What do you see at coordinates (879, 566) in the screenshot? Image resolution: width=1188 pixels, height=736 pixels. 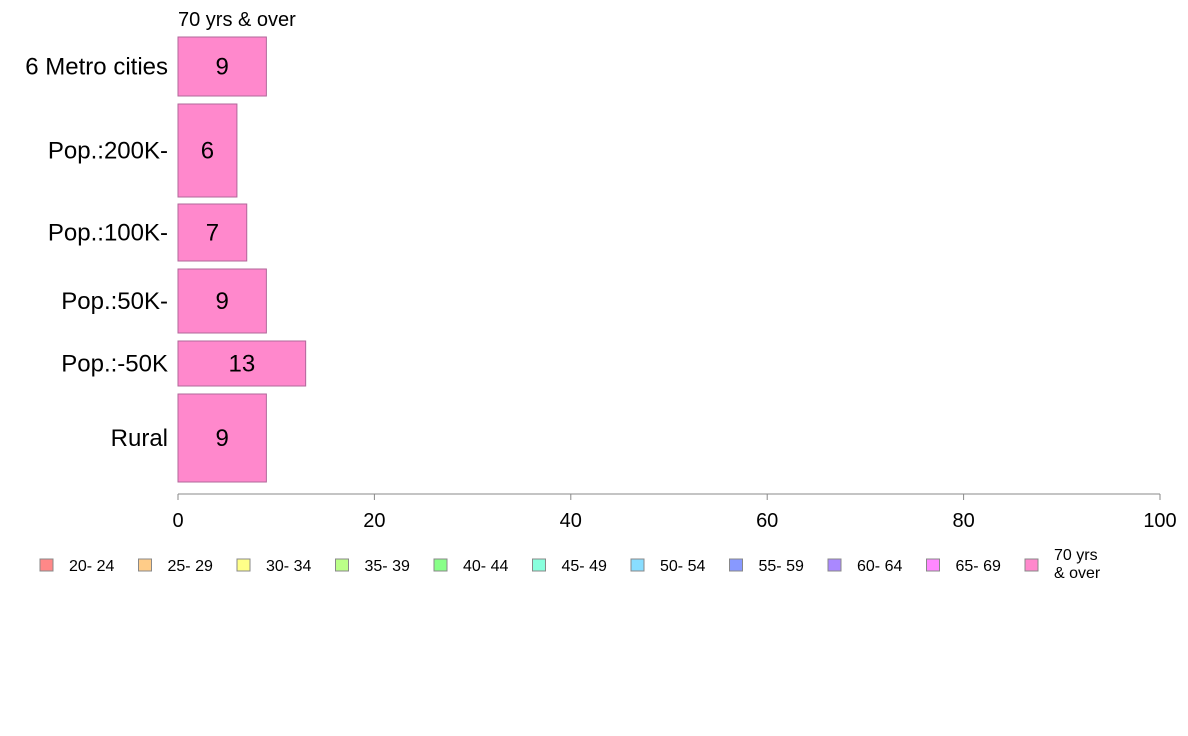 I see `legend-label: 60- 64` at bounding box center [879, 566].